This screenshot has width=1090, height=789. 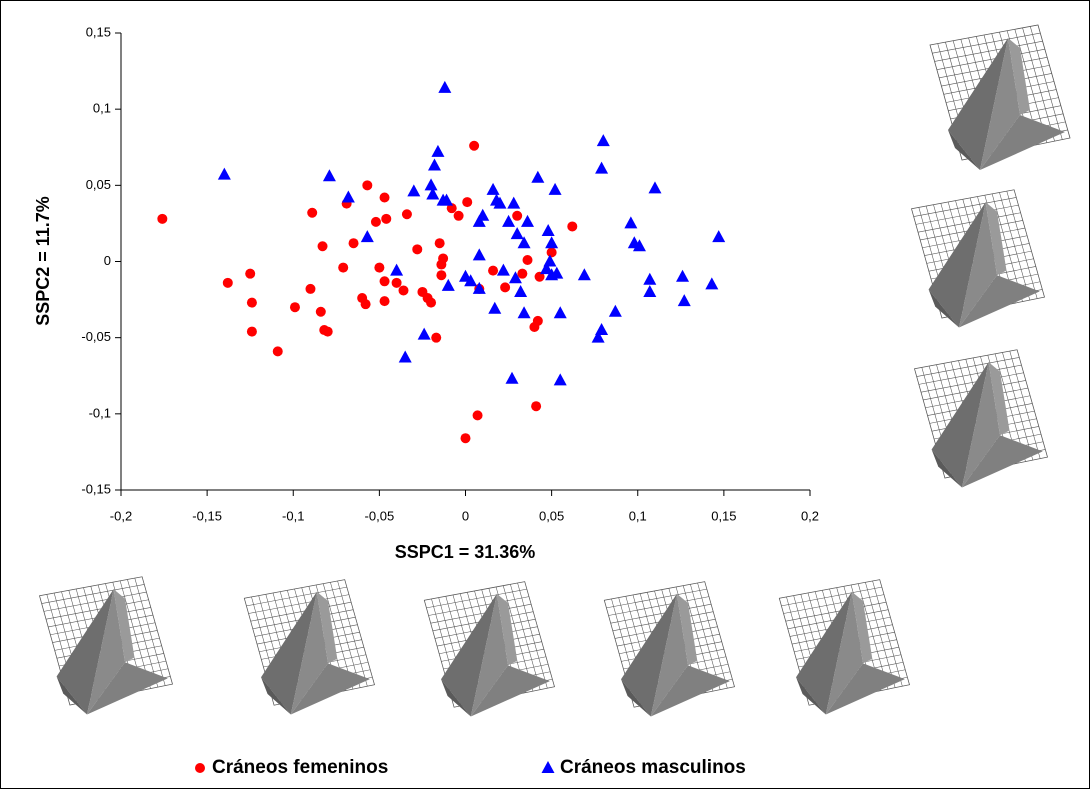 What do you see at coordinates (465, 552) in the screenshot?
I see `x-axis-label: SSPC1 = 31.36%` at bounding box center [465, 552].